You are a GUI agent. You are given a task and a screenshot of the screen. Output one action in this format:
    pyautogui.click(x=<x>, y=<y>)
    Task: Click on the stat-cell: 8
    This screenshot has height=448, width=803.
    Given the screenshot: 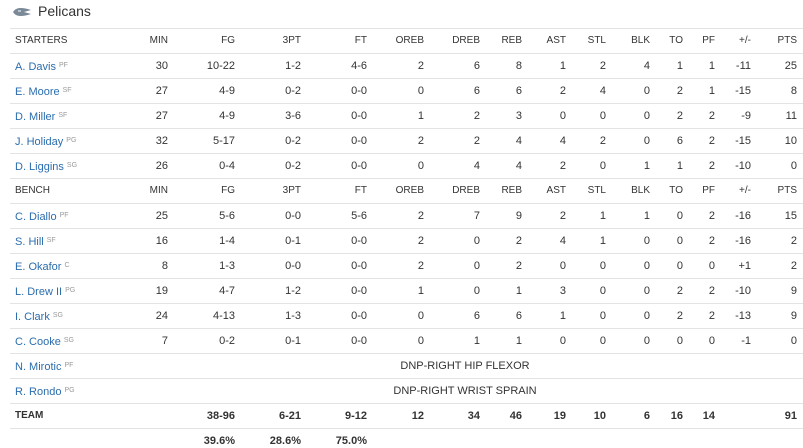 What is the action you would take?
    pyautogui.click(x=518, y=65)
    